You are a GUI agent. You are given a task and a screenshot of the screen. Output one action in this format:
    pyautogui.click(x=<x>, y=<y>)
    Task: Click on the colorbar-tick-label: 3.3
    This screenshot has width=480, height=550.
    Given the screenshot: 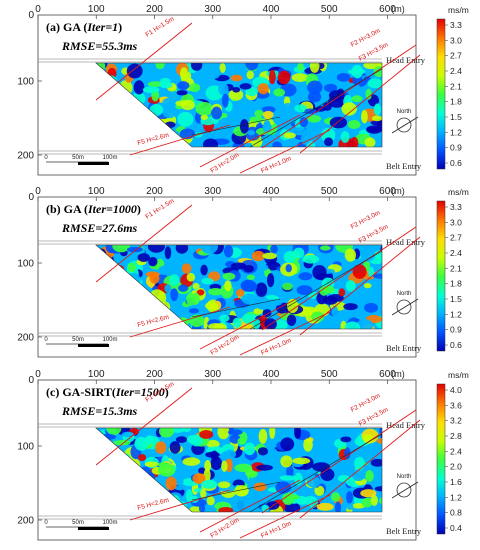 What is the action you would take?
    pyautogui.click(x=456, y=25)
    